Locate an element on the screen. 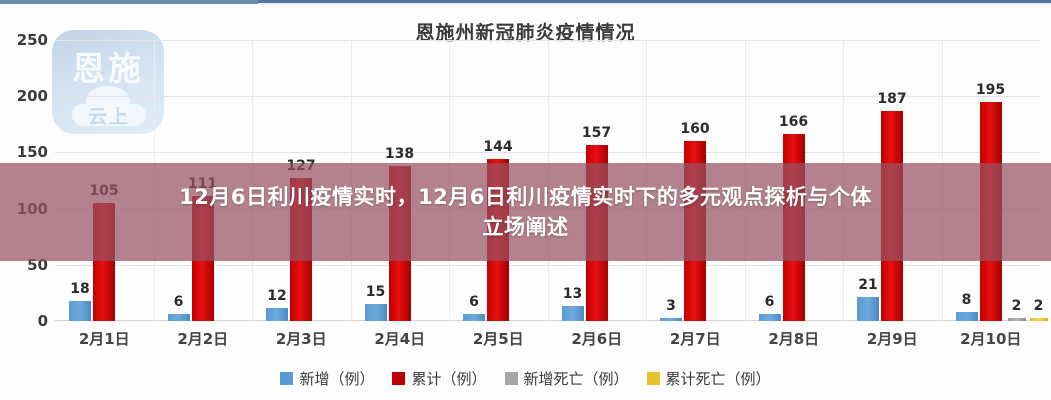 The width and height of the screenshot is (1051, 400). x-axis-tick-label: 2月10日 is located at coordinates (991, 339).